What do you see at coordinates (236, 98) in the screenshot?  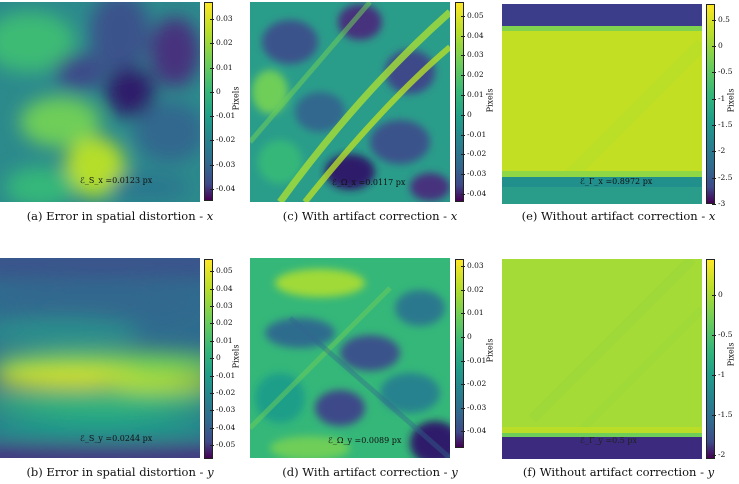 I see `colorbar-label-a: Pixels` at bounding box center [236, 98].